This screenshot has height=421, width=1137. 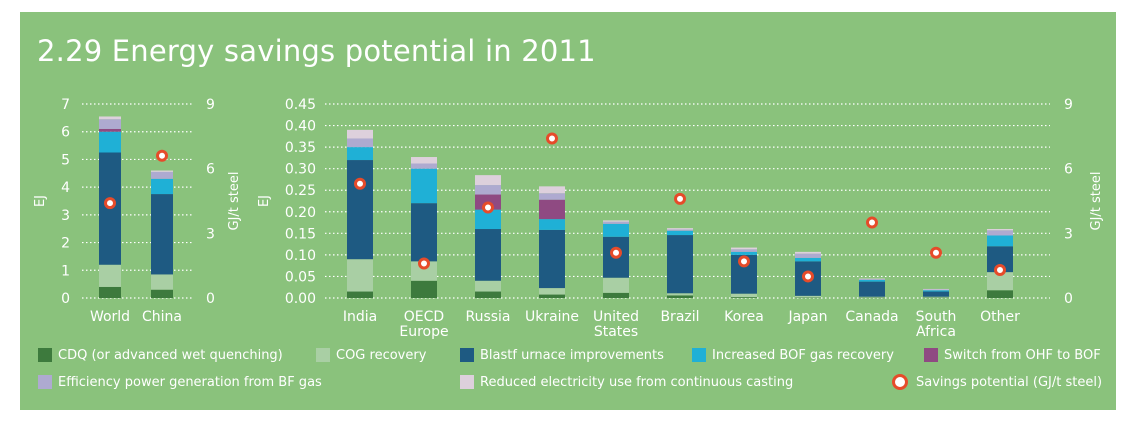 What do you see at coordinates (65, 271) in the screenshot?
I see `y-tick-label: 1` at bounding box center [65, 271].